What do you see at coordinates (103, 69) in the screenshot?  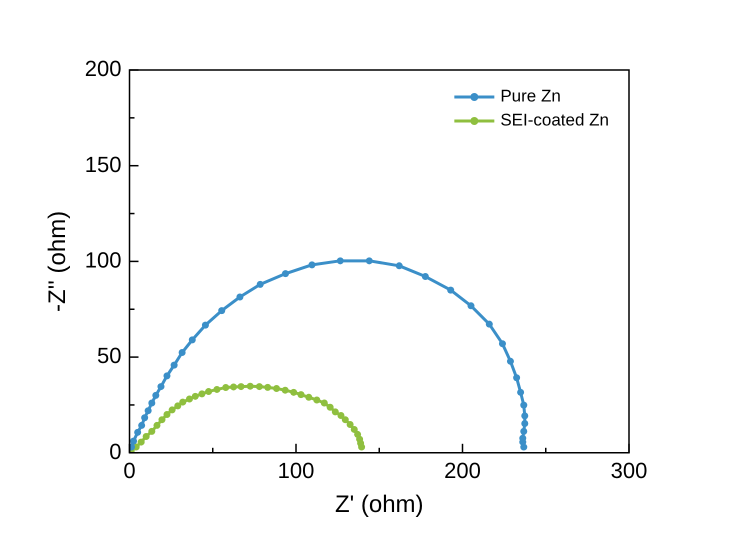 I see `y-tick-label: 200` at bounding box center [103, 69].